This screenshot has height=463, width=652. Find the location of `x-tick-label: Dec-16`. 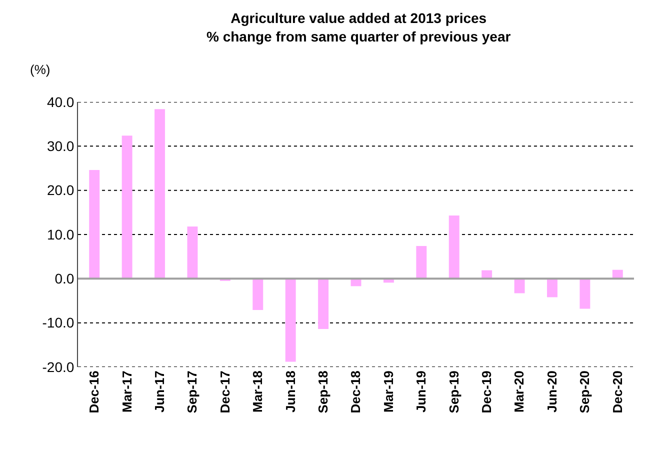

x-tick-label: Dec-16 is located at coordinates (94, 392).